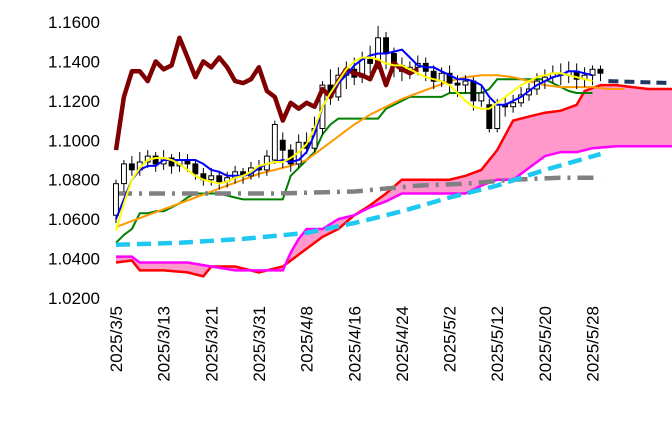 This screenshot has width=672, height=433. I want to click on x-tick-label: 2025/3/13, so click(164, 344).